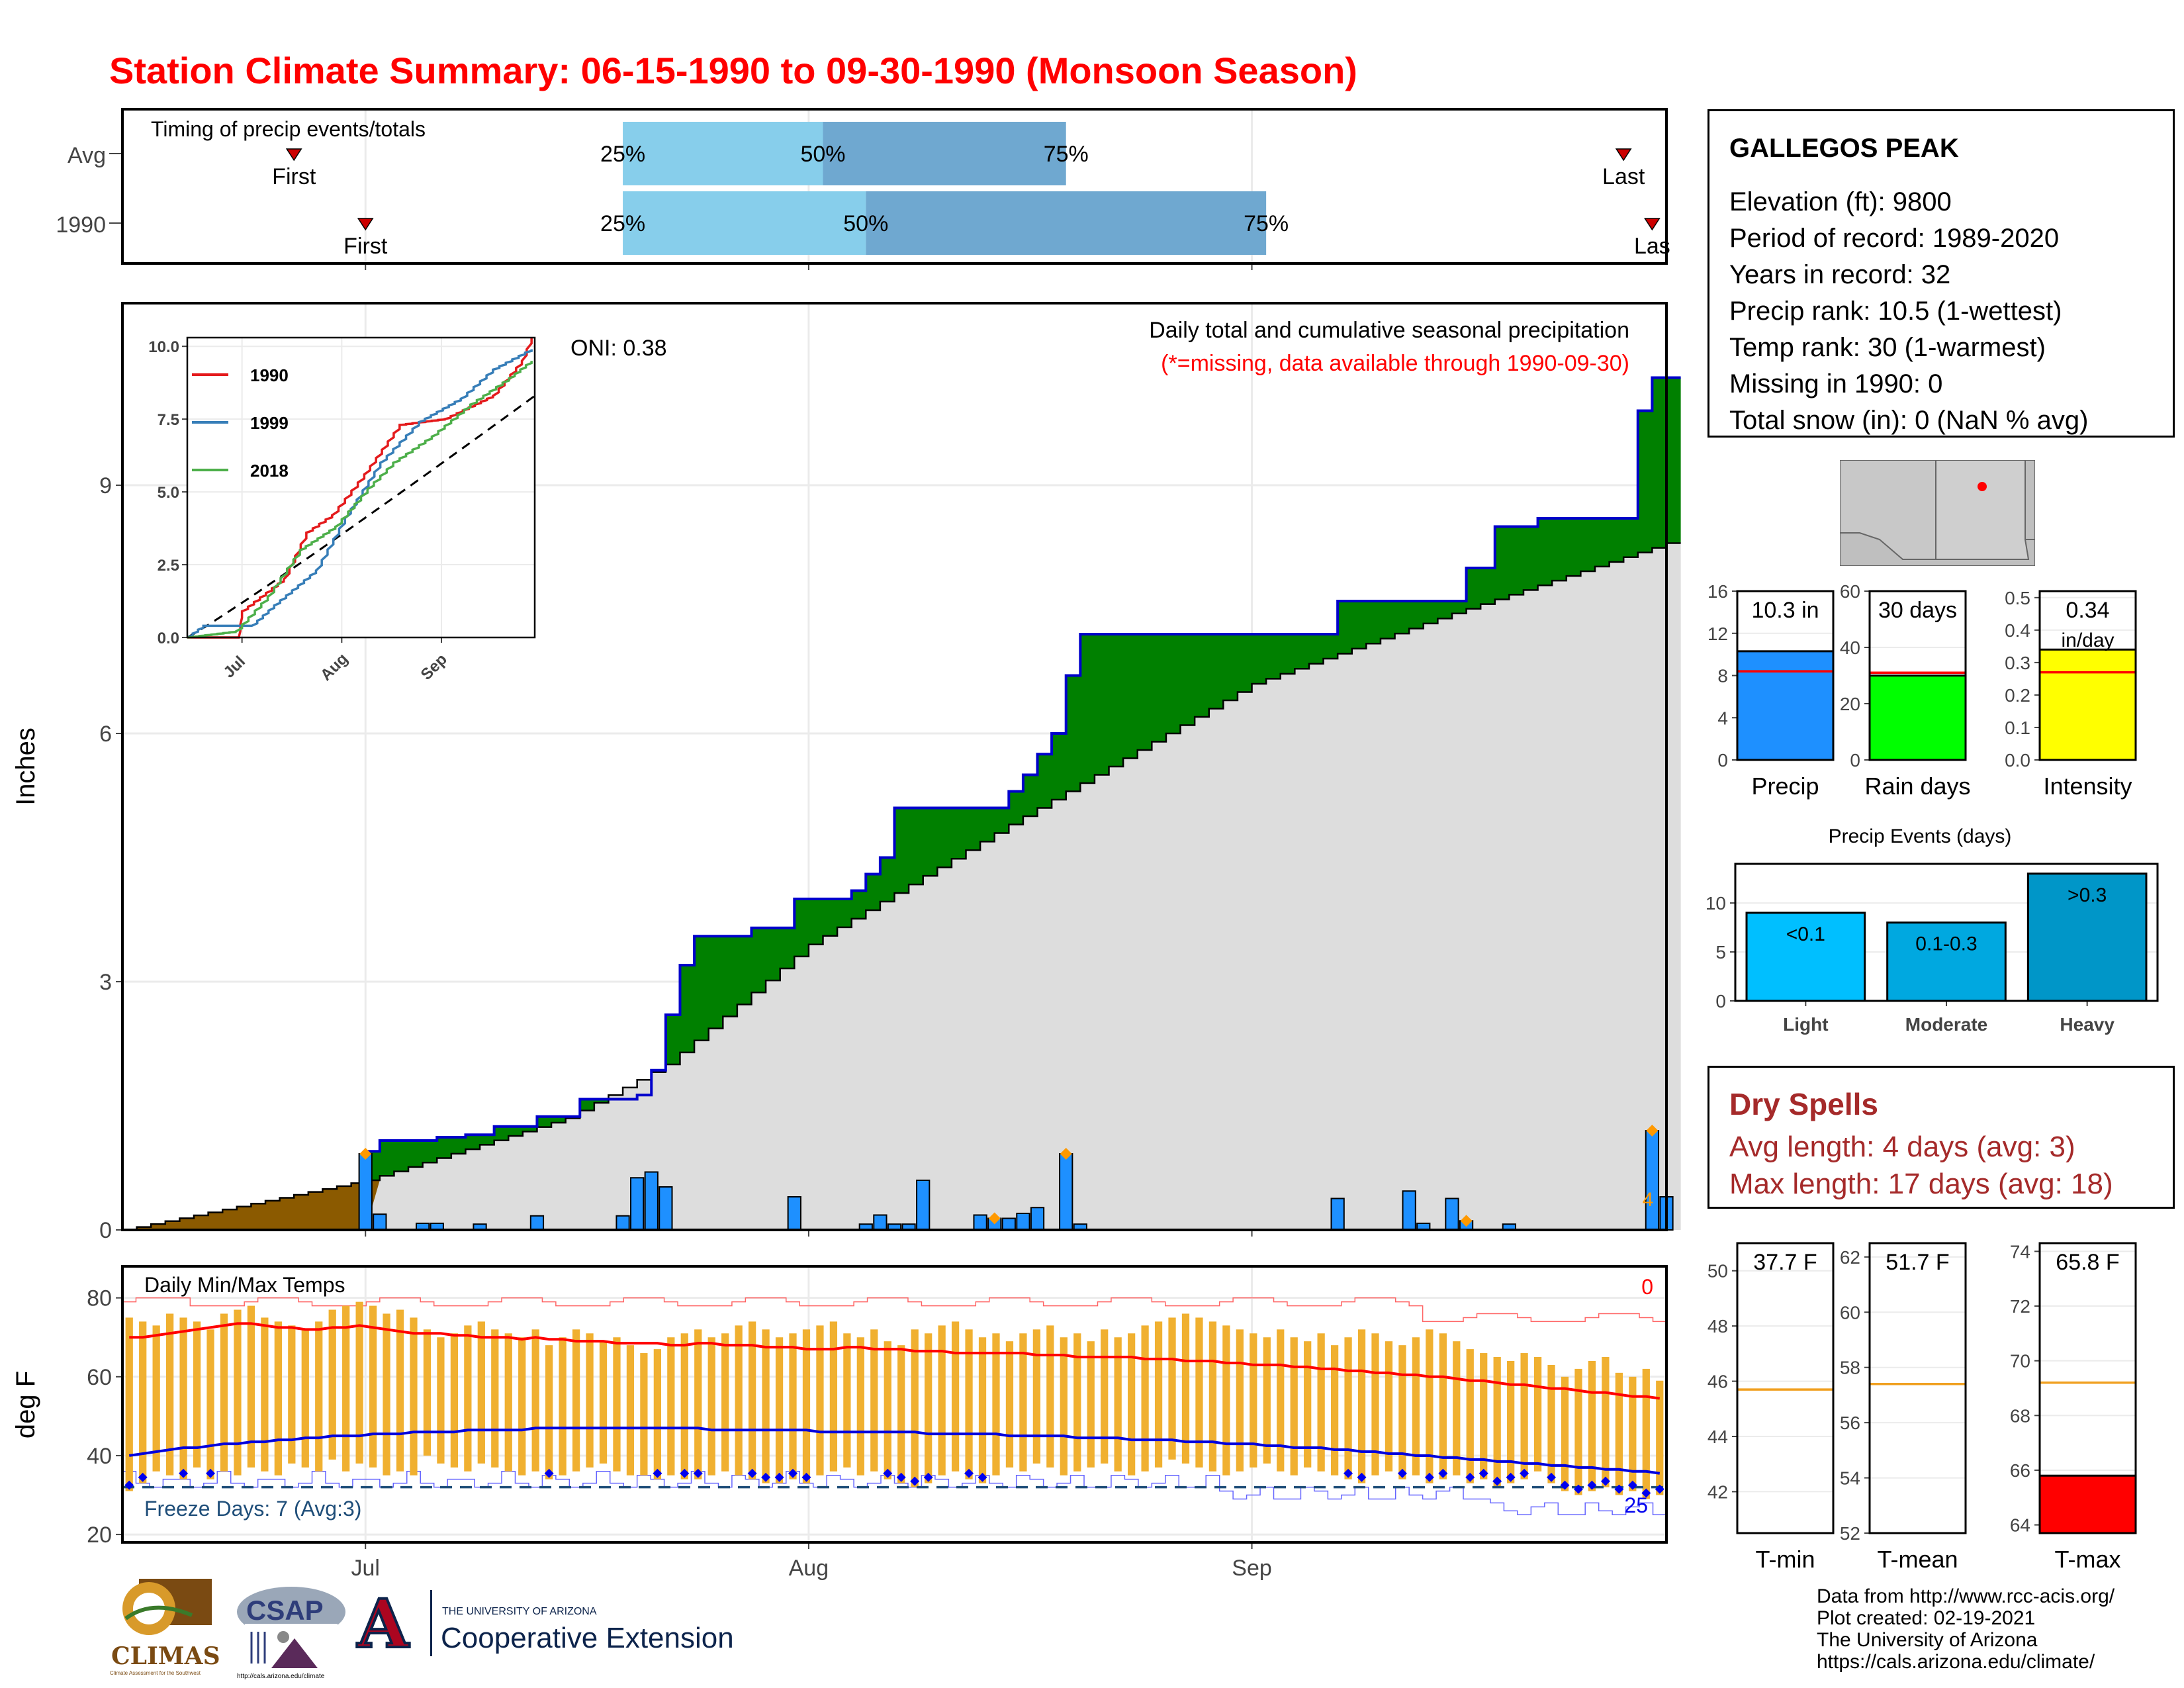  Describe the element at coordinates (1652, 224) in the screenshot. I see `last-event-marker-icon` at that location.